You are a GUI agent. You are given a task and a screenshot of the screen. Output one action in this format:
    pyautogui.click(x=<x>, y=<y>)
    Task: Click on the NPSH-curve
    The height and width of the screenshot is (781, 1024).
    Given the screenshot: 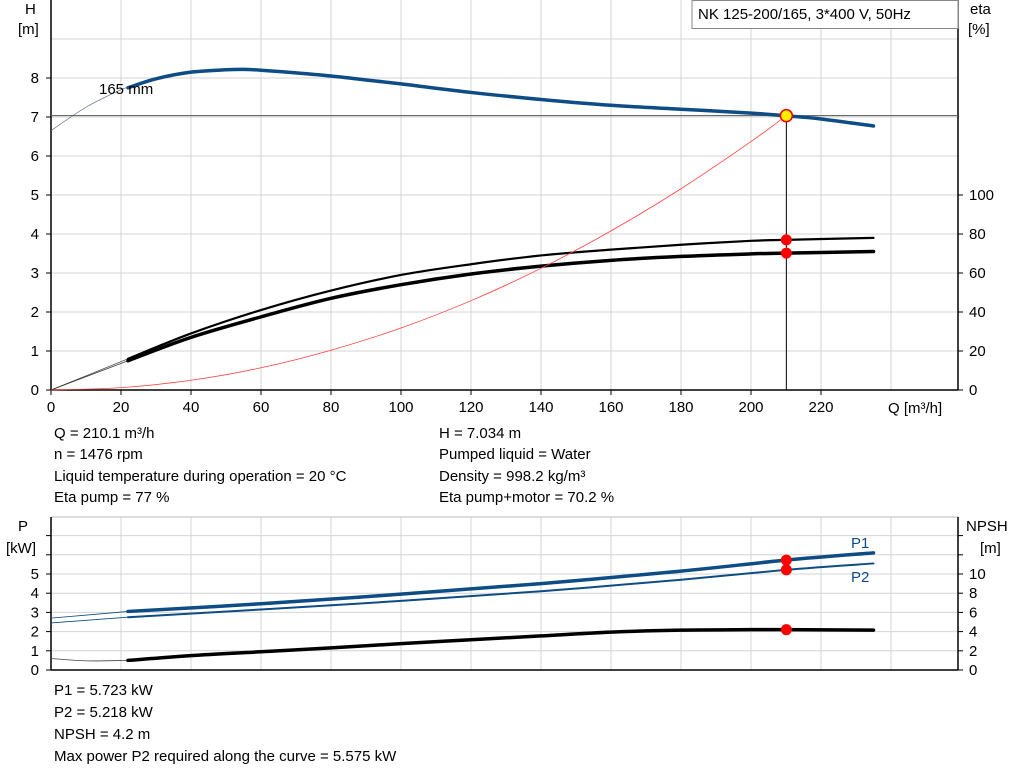 What is the action you would take?
    pyautogui.click(x=501, y=645)
    